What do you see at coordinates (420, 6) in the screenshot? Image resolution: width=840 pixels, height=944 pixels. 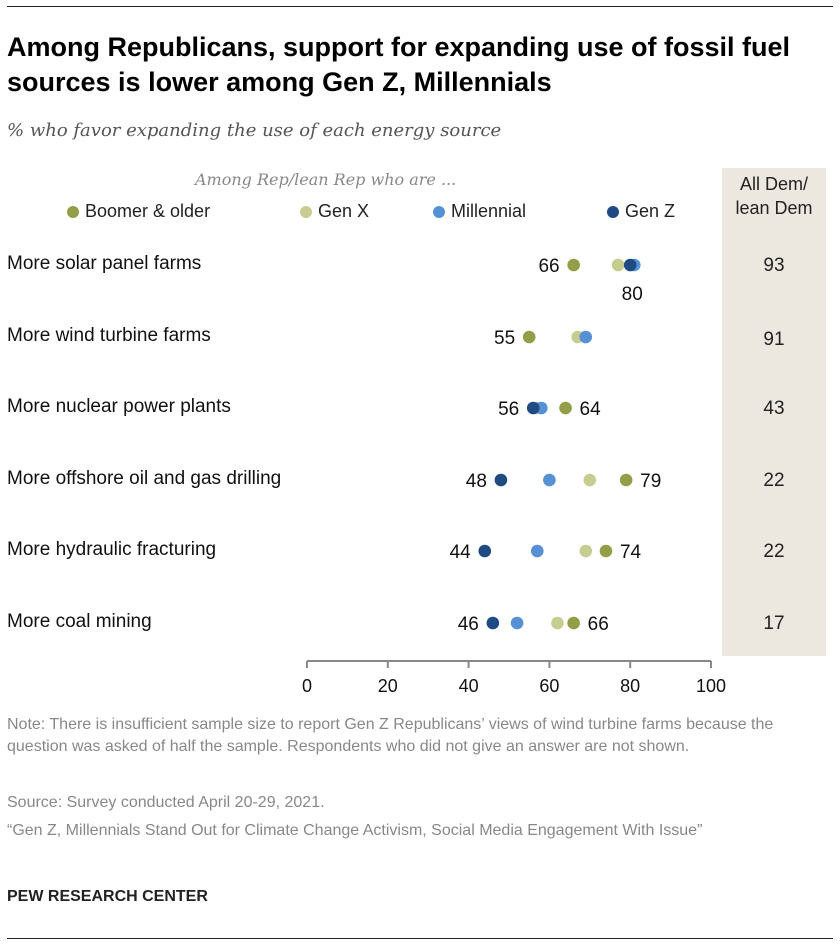 I see `top-rule` at bounding box center [420, 6].